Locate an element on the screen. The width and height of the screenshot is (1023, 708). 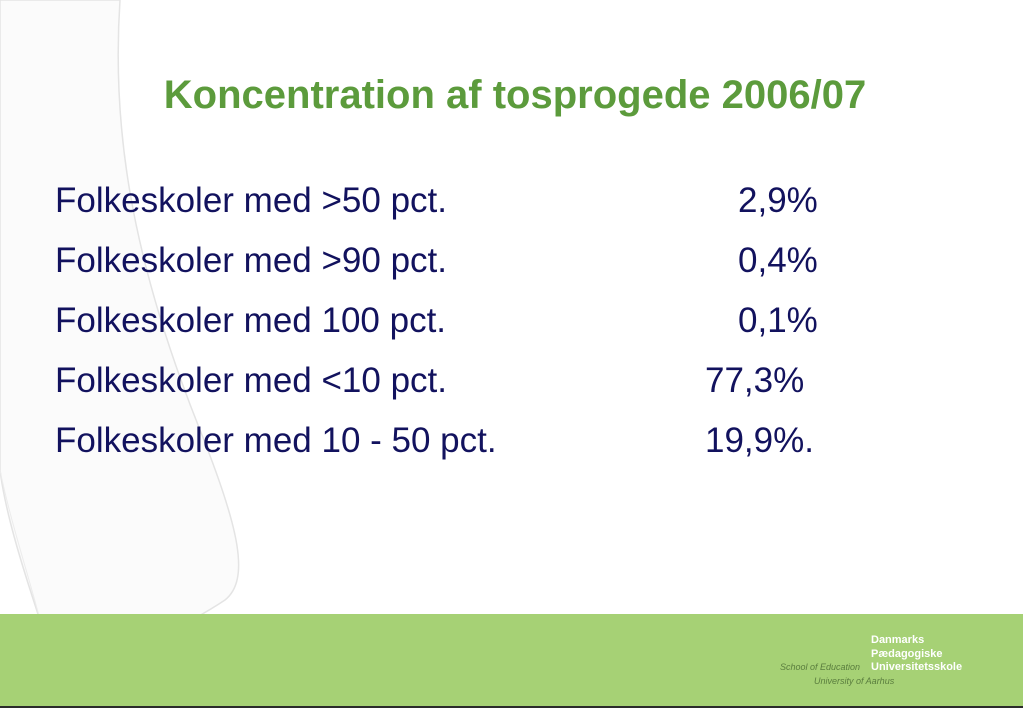
list-item: Folkeskoler med 10 - 50 pct. 19,9%. is located at coordinates (465, 442).